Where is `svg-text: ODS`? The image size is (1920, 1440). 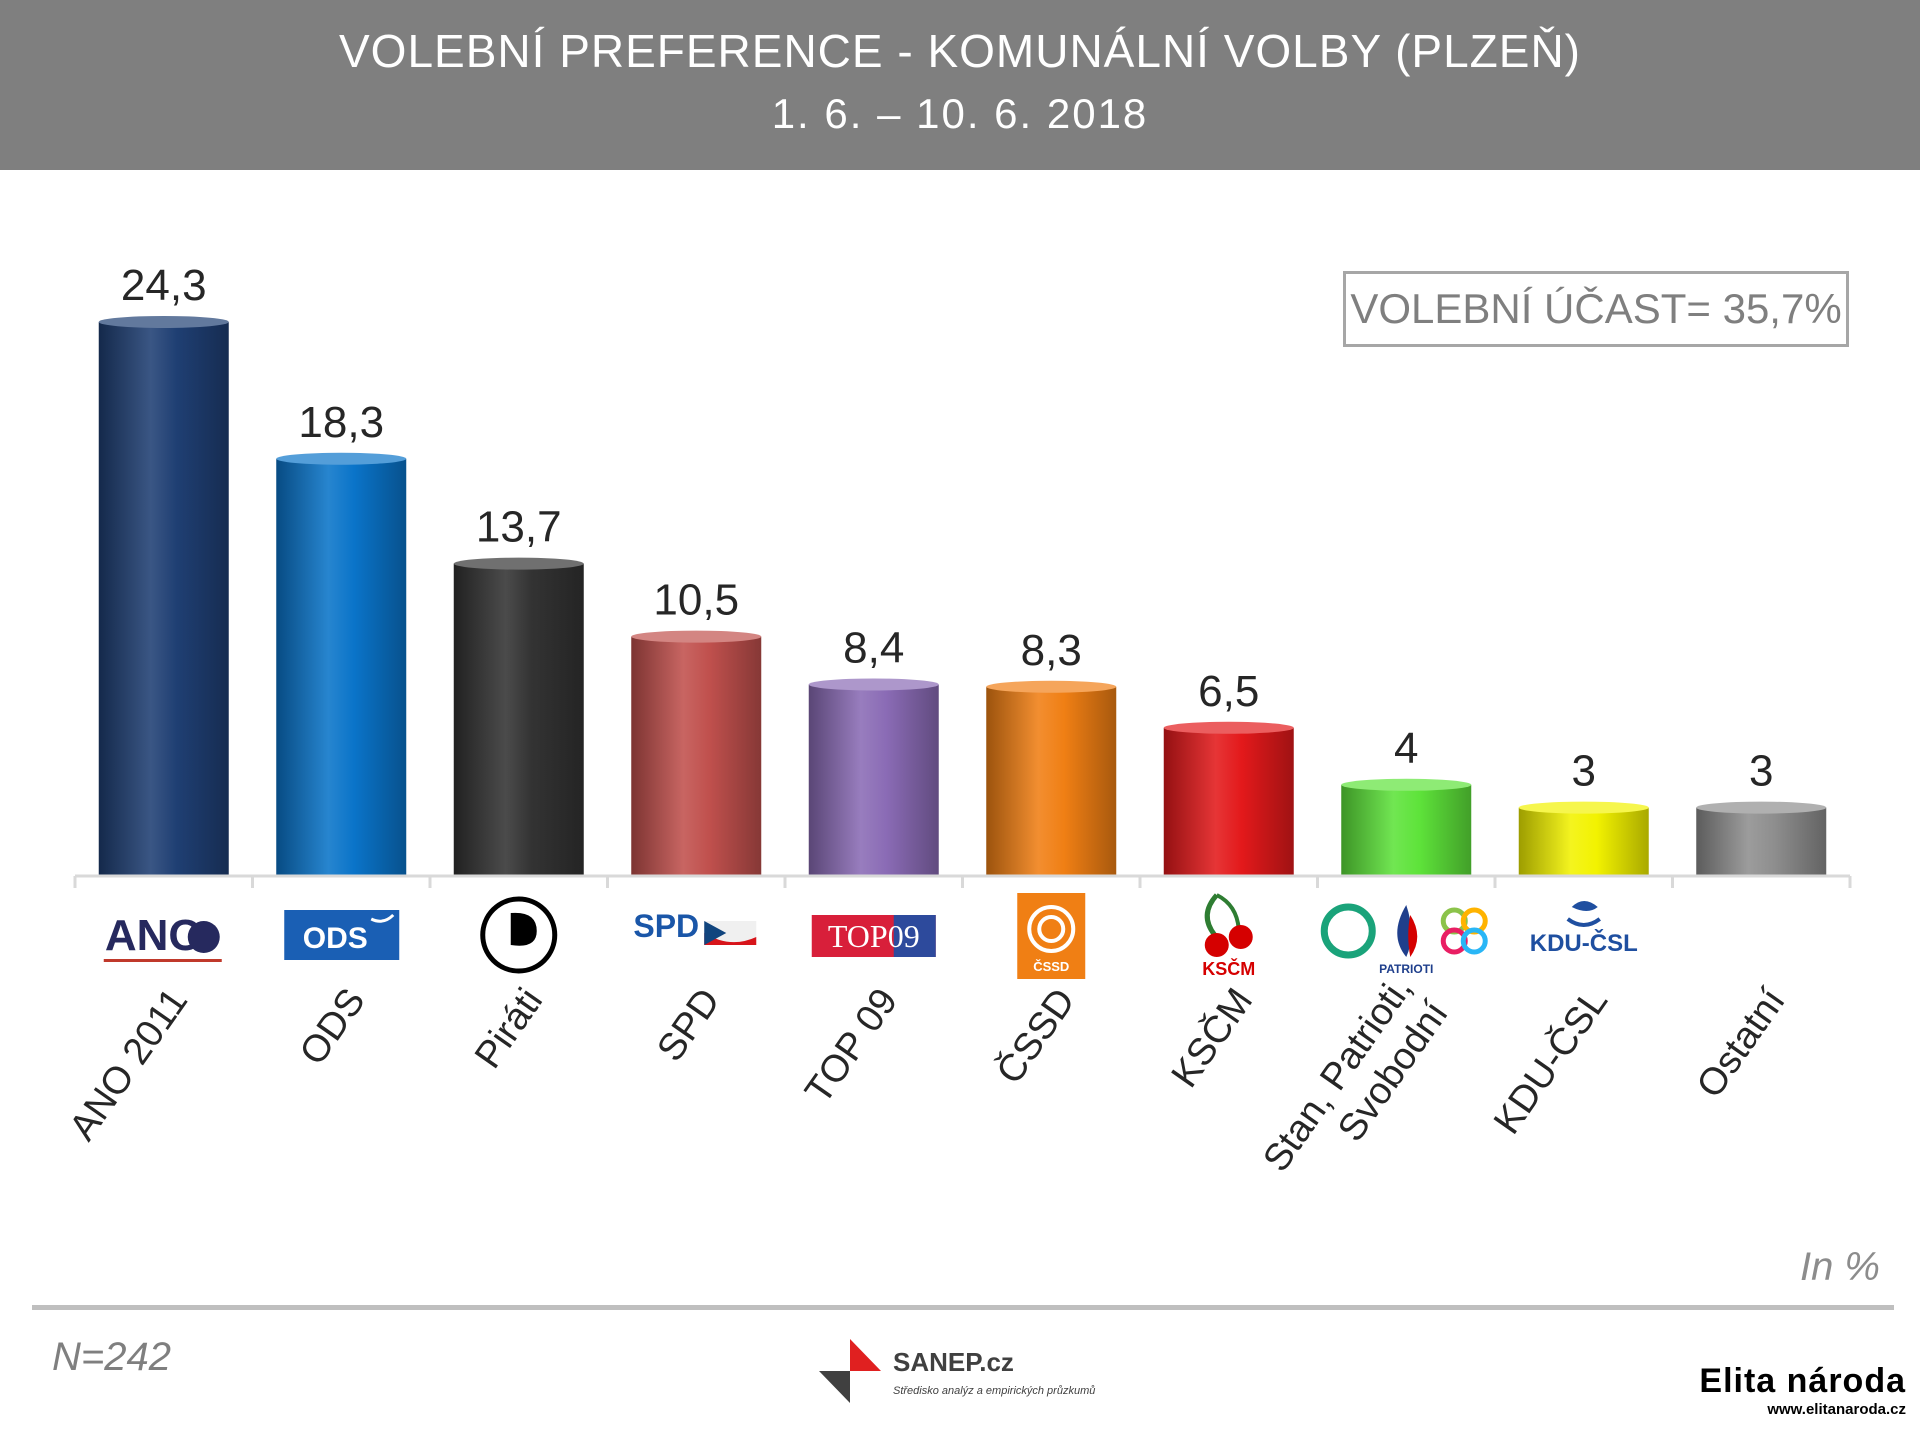 svg-text: ODS is located at coordinates (335, 938).